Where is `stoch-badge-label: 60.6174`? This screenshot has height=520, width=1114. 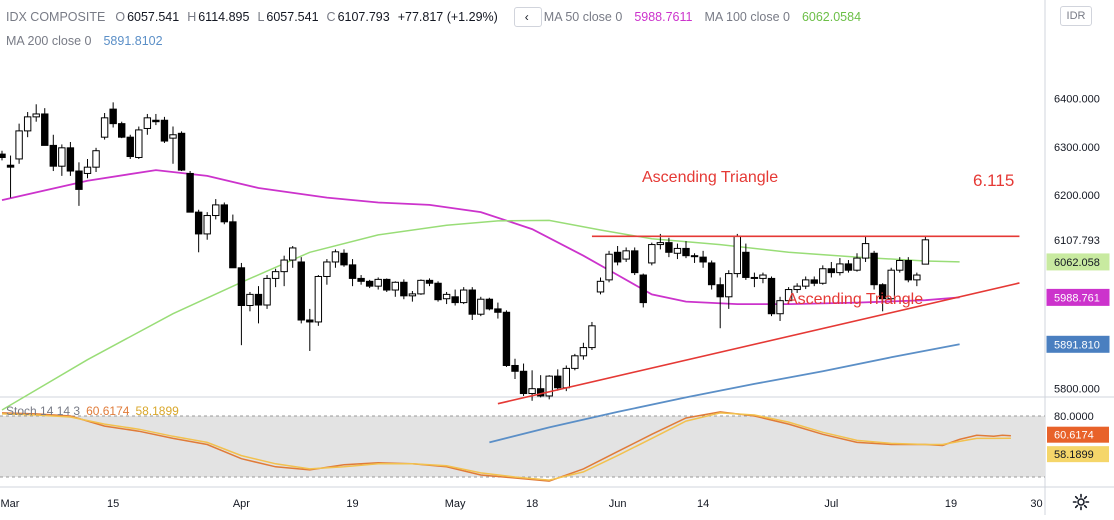
stoch-badge-label: 60.6174 is located at coordinates (1074, 436).